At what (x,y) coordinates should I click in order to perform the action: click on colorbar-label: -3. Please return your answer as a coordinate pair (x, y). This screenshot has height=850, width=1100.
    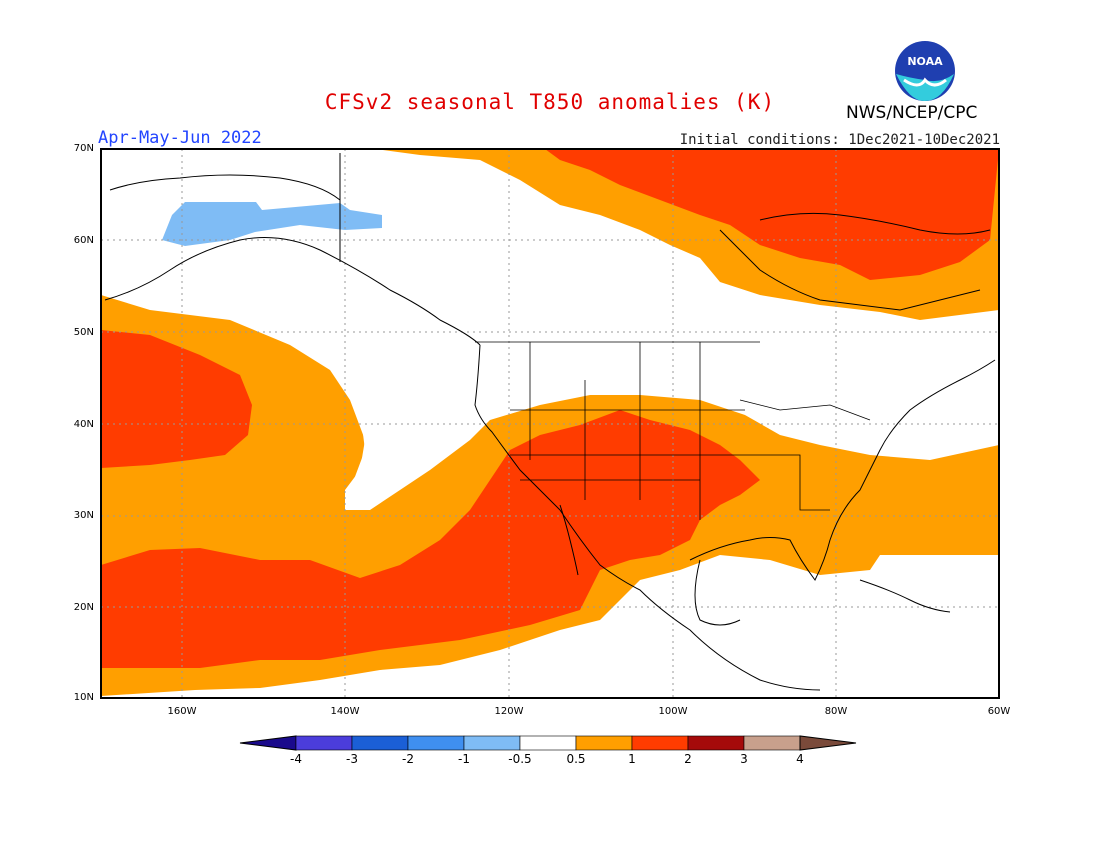
    Looking at the image, I should click on (352, 759).